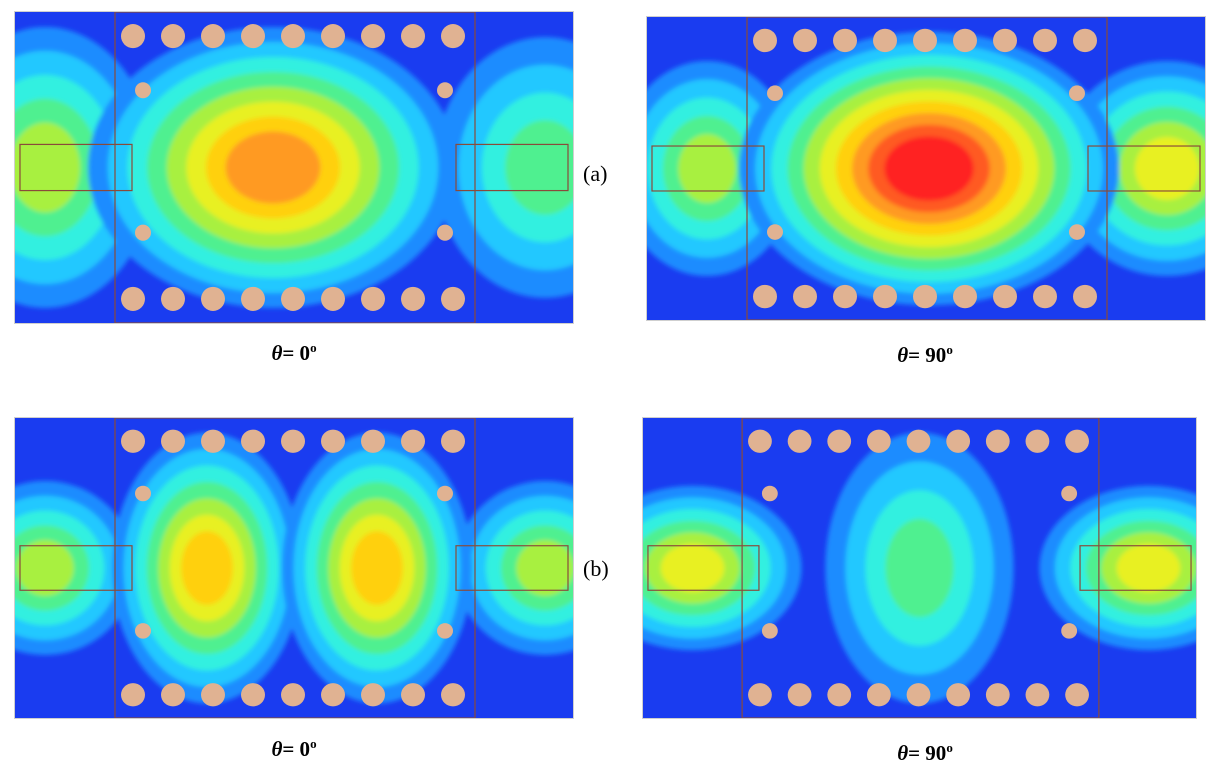  What do you see at coordinates (596, 568) in the screenshot?
I see `row-label: (b)` at bounding box center [596, 568].